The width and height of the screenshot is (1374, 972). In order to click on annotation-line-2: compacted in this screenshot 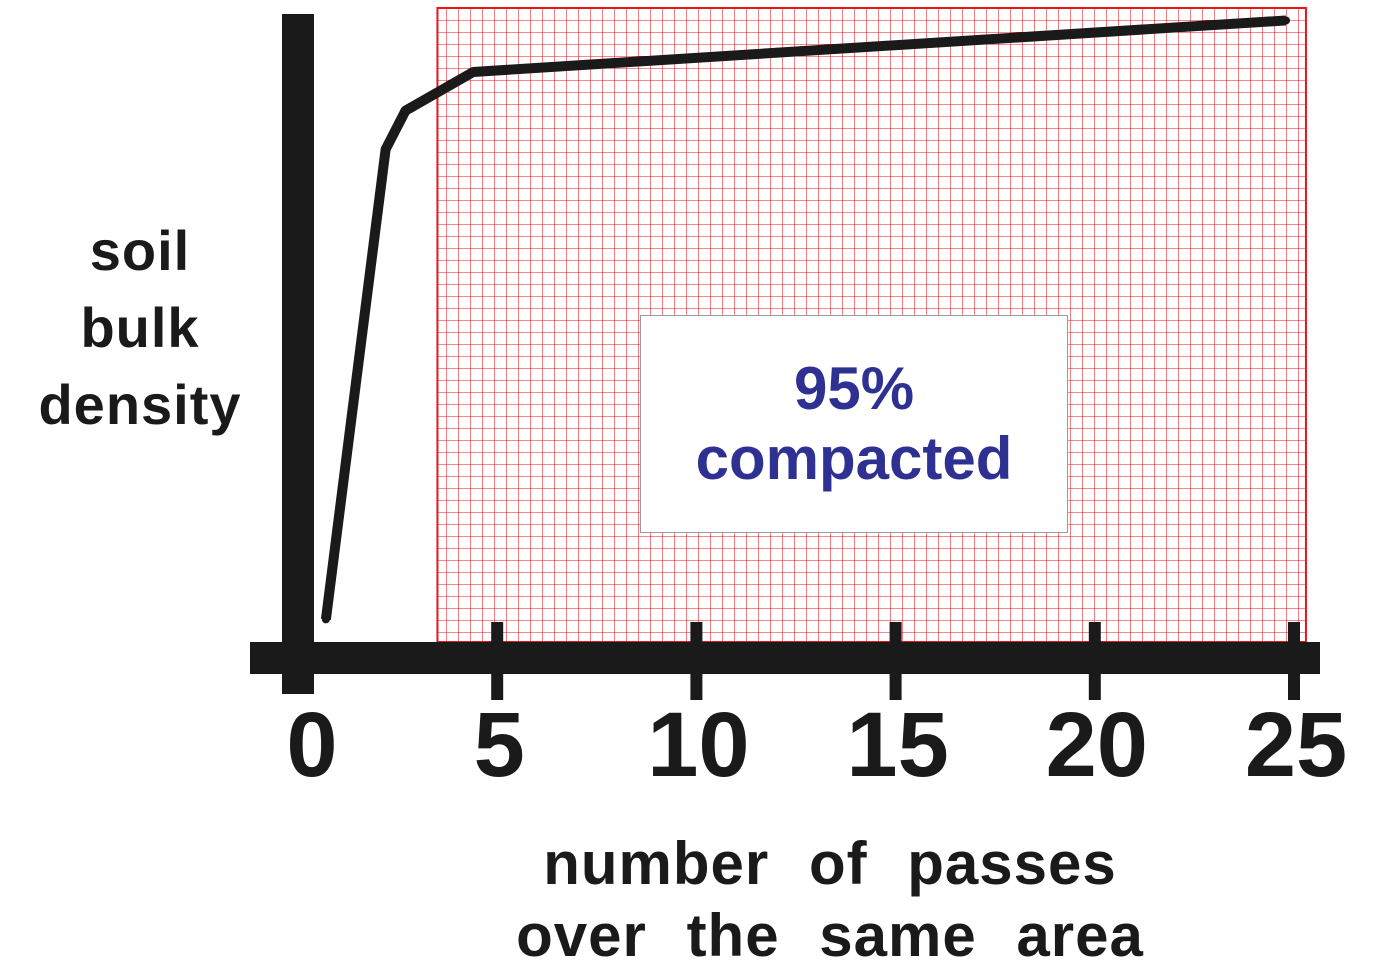, I will do `click(854, 458)`.